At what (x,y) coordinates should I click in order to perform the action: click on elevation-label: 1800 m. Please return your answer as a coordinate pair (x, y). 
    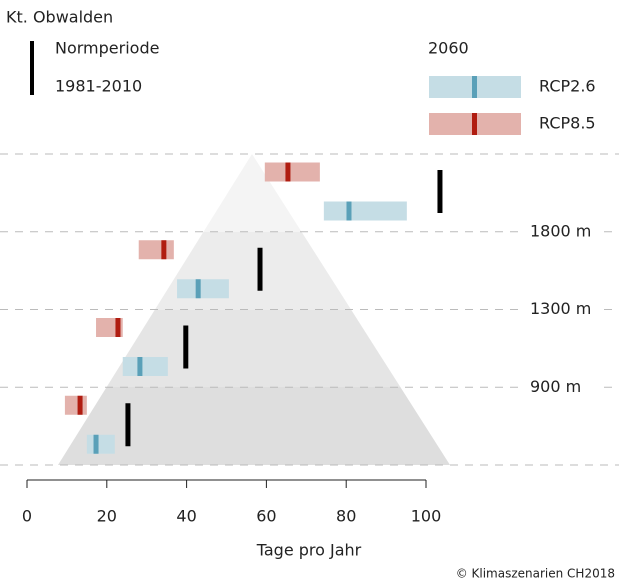
    Looking at the image, I should click on (560, 230).